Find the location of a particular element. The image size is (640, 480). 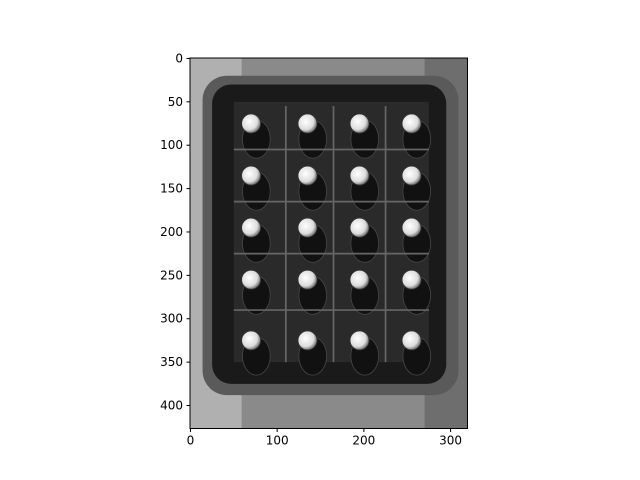

y-tick-label: 250 is located at coordinates (171, 275).